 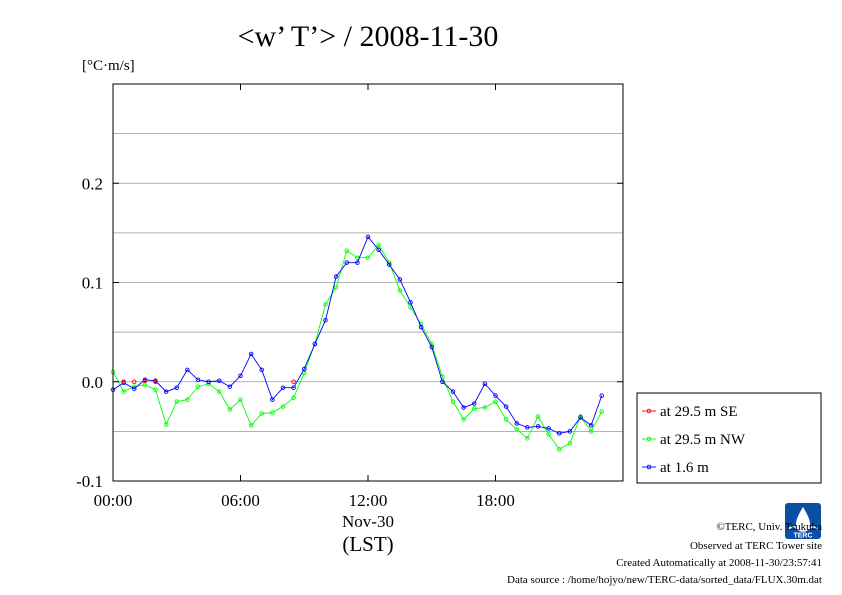 What do you see at coordinates (367, 544) in the screenshot?
I see `x-unit-label: (LST)` at bounding box center [367, 544].